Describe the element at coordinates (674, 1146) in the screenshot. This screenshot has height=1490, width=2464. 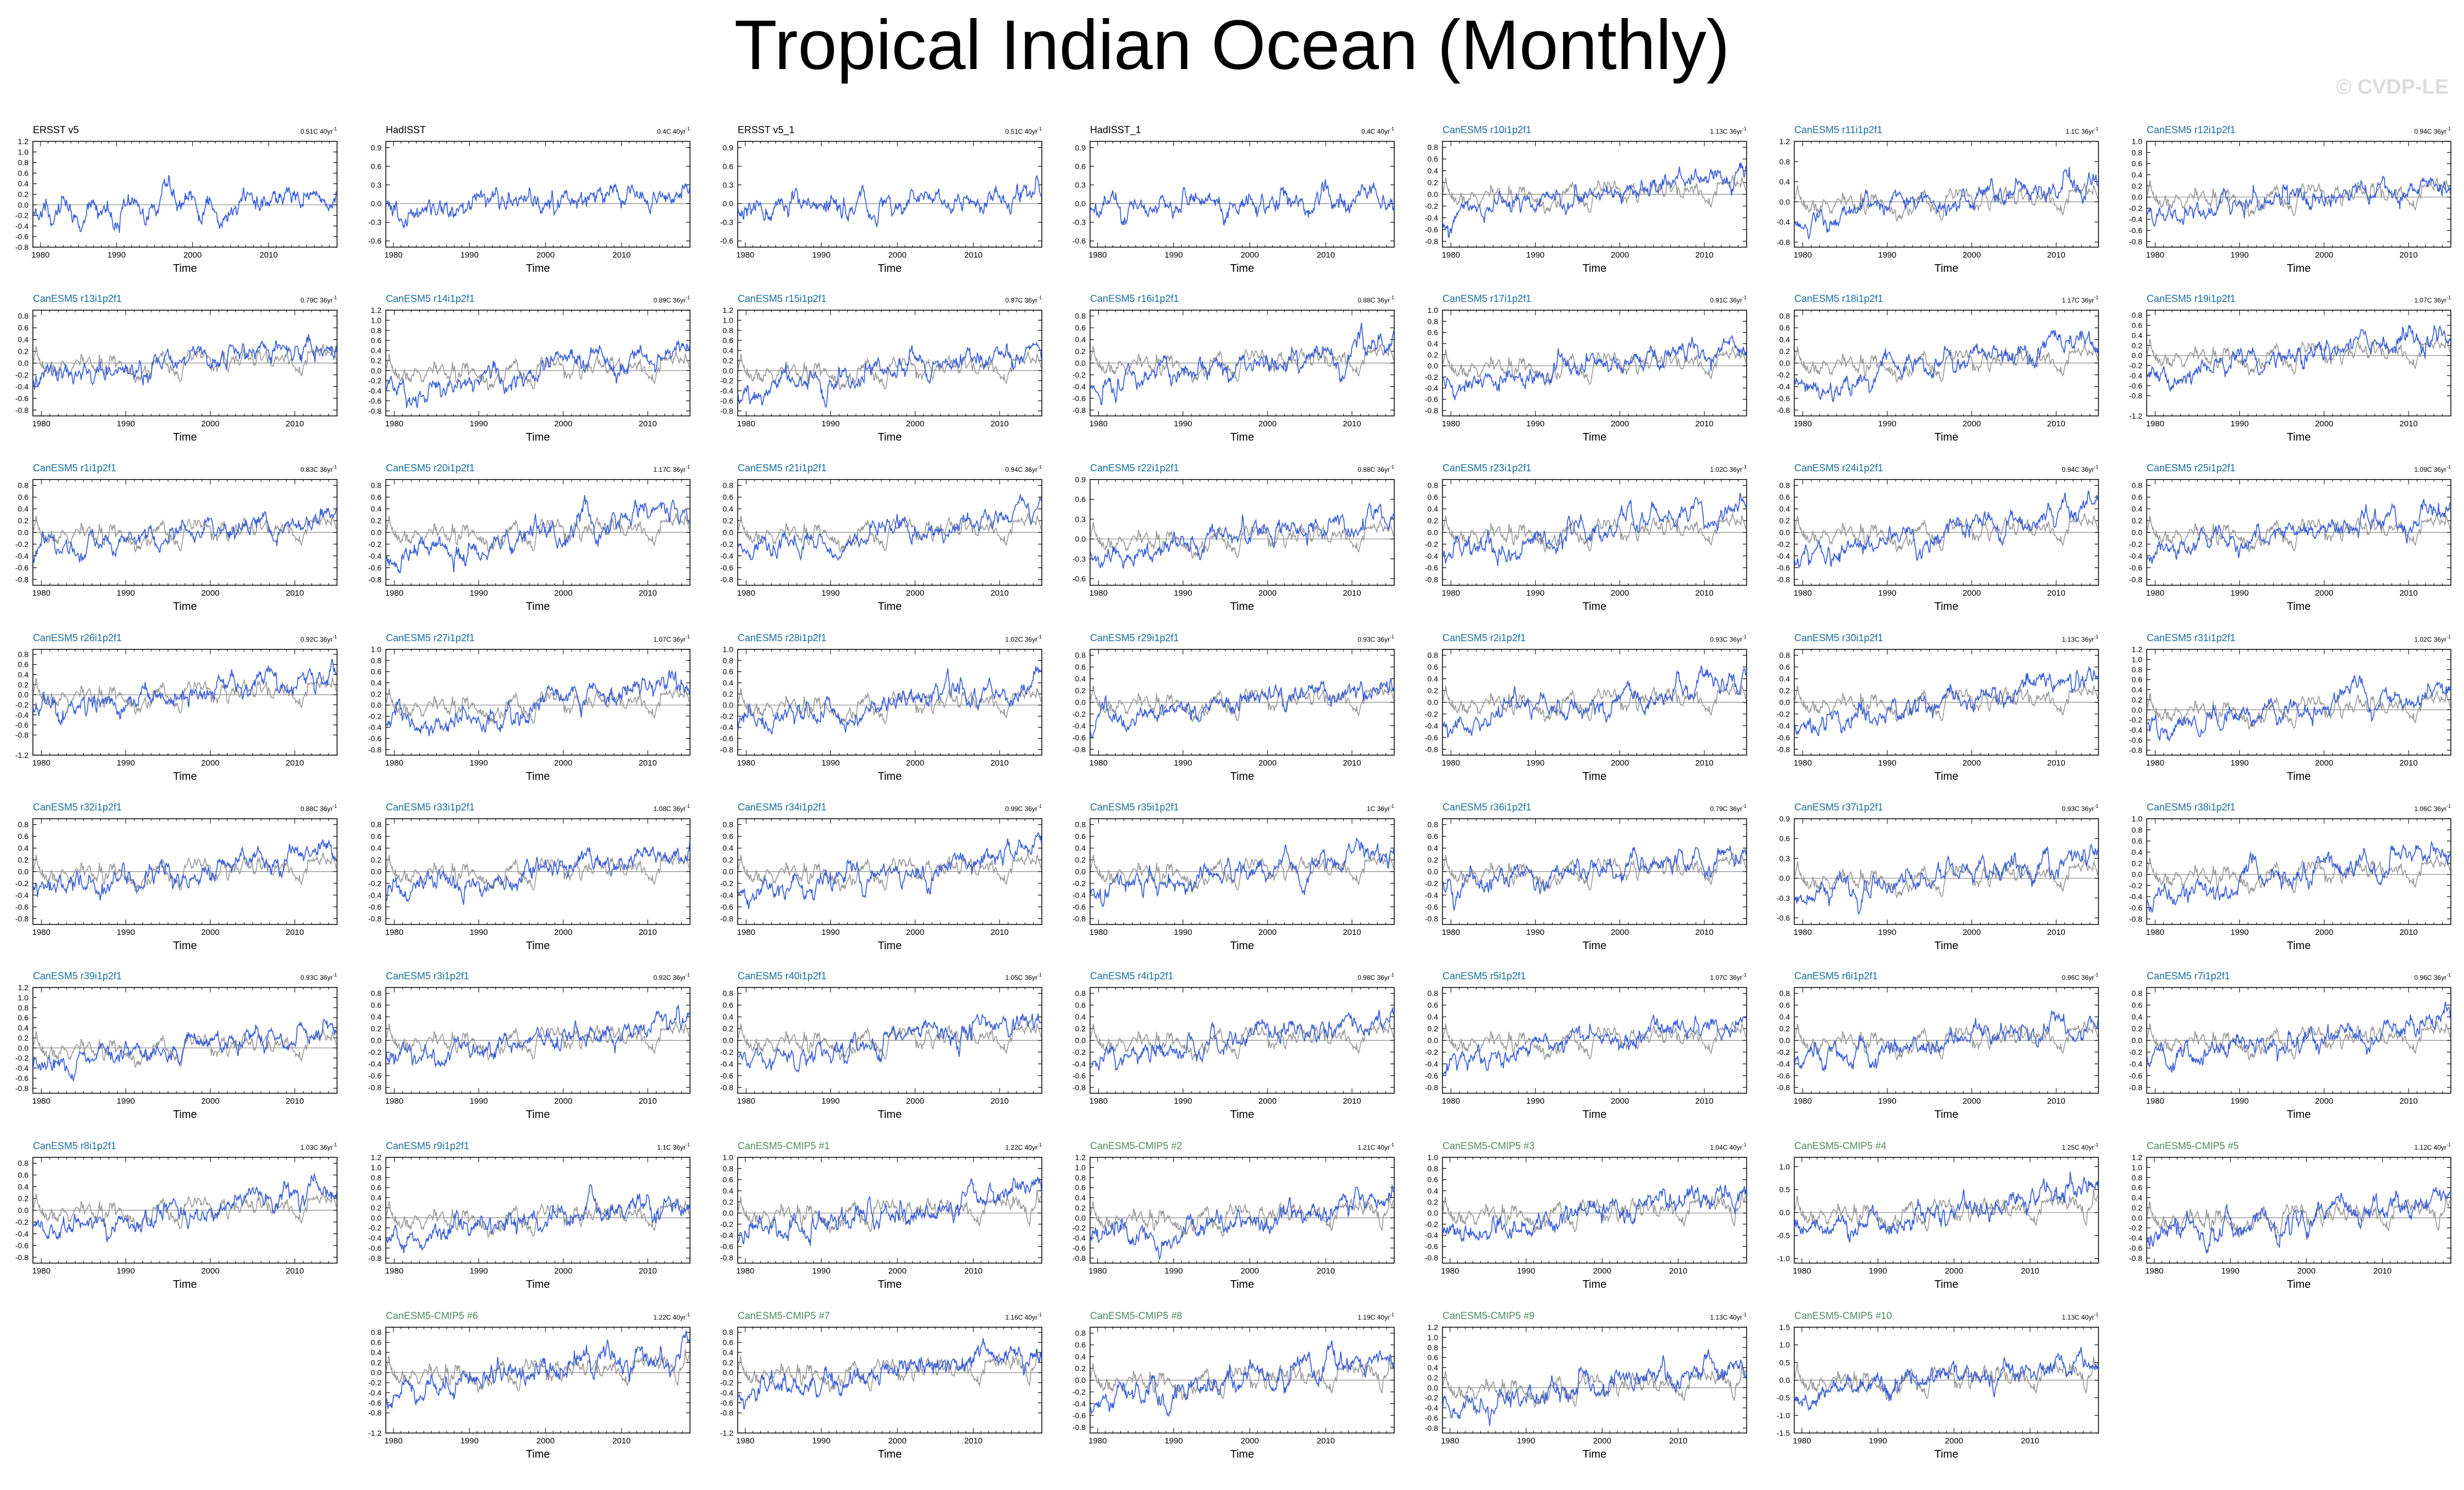
I see `trend-label: 1.1C 36yr-1` at that location.